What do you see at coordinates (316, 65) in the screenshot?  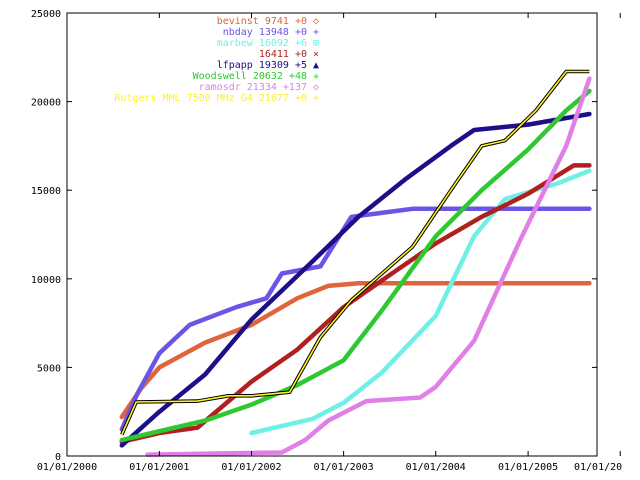 I see `legend-marker: ▲` at bounding box center [316, 65].